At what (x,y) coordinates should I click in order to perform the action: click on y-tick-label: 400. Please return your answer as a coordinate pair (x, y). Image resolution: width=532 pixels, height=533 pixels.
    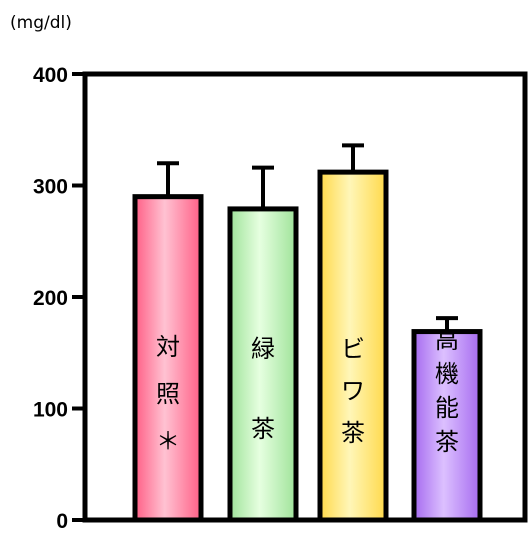
    Looking at the image, I should click on (50, 75).